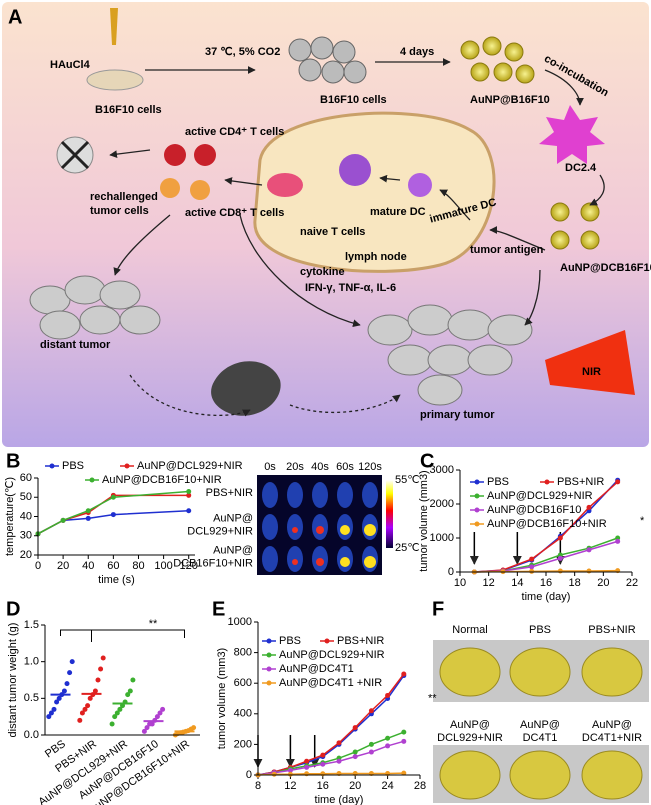 The image size is (651, 805). I want to click on y-tick-label: 20, so click(26, 555).